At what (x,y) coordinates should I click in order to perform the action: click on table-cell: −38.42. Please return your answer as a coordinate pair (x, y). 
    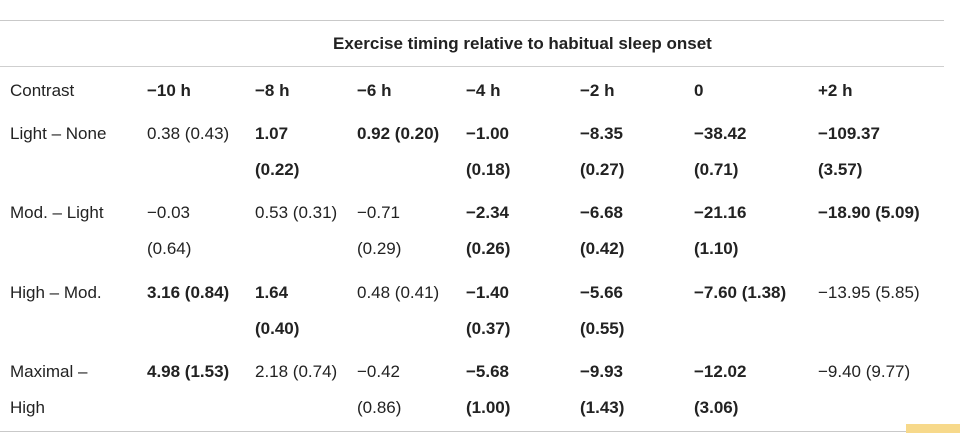
    Looking at the image, I should click on (720, 133).